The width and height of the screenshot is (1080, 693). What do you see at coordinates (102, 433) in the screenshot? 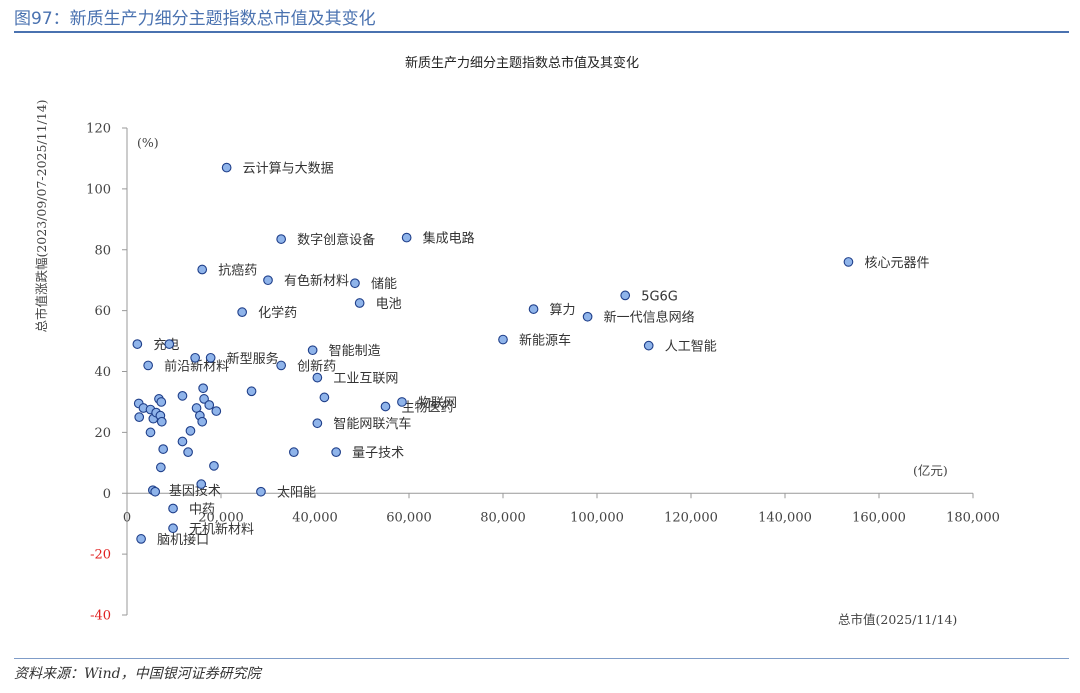
I see `y-tick-label: 20` at bounding box center [102, 433].